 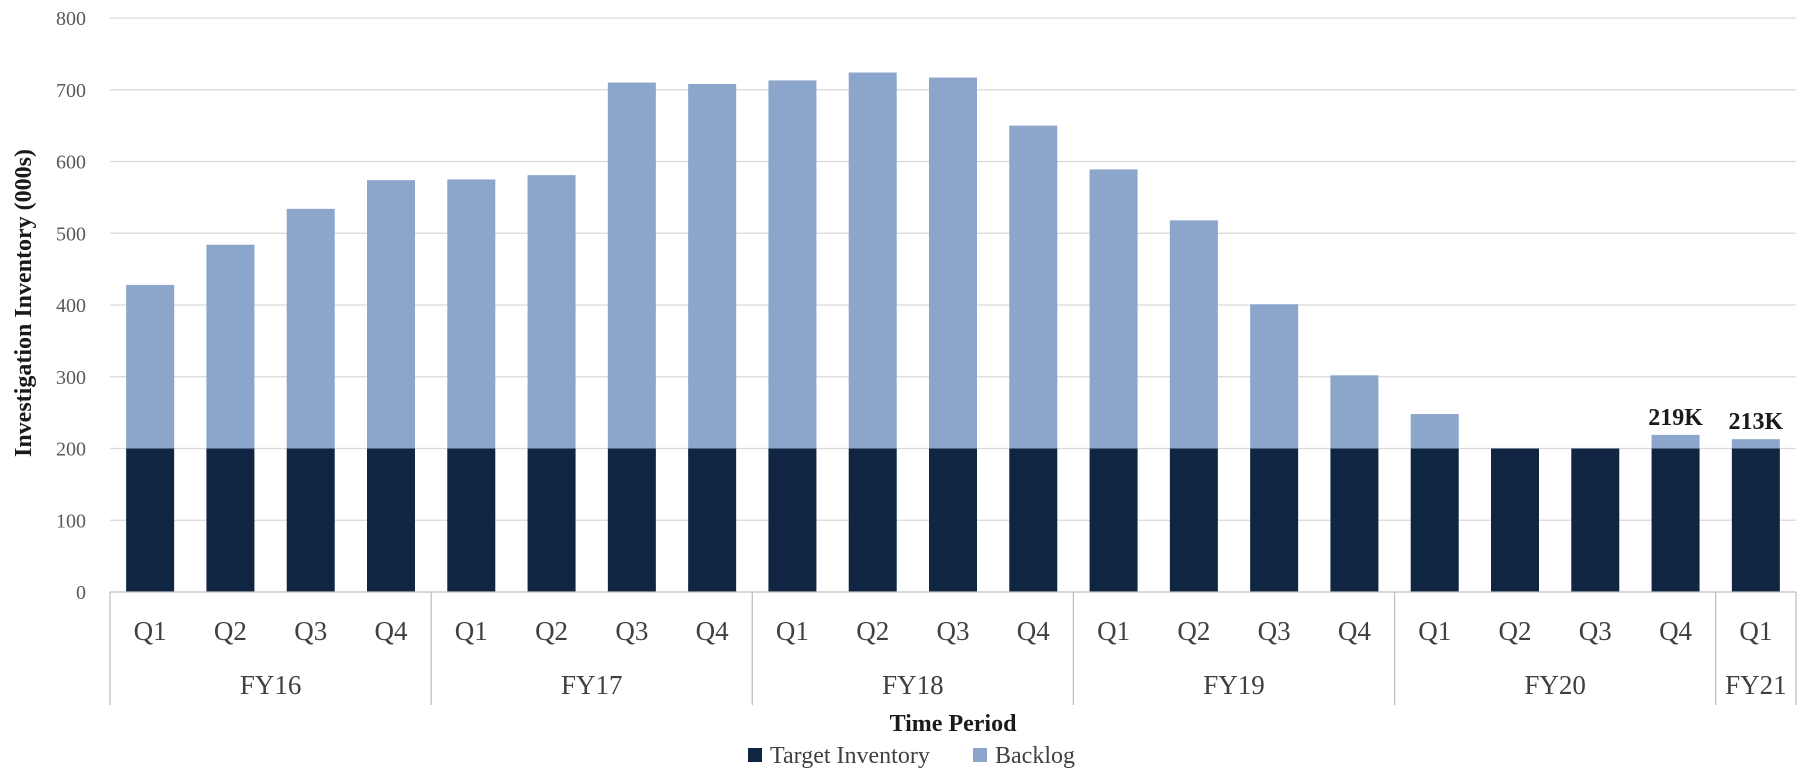 I want to click on legend-label: Backlog, so click(x=1035, y=756).